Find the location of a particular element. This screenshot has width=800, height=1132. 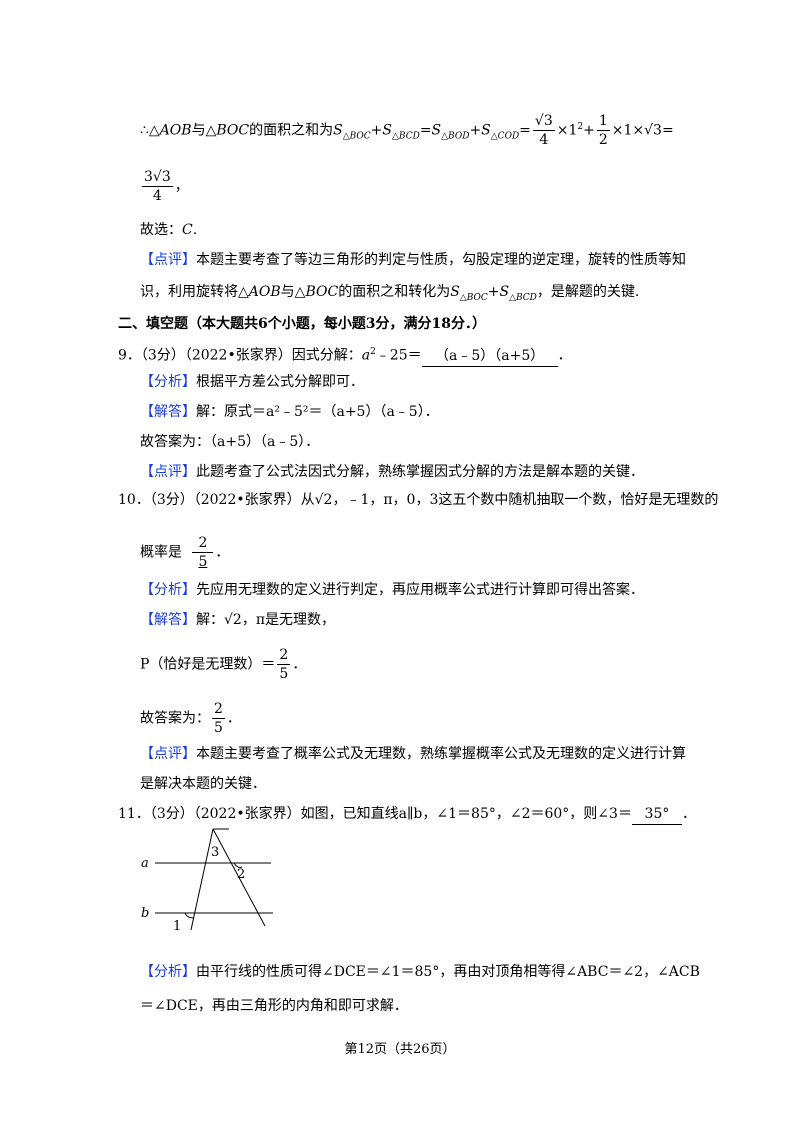

q10-probability: P（恰好是无理数）＝ 2 5 ． is located at coordinates (223, 664).